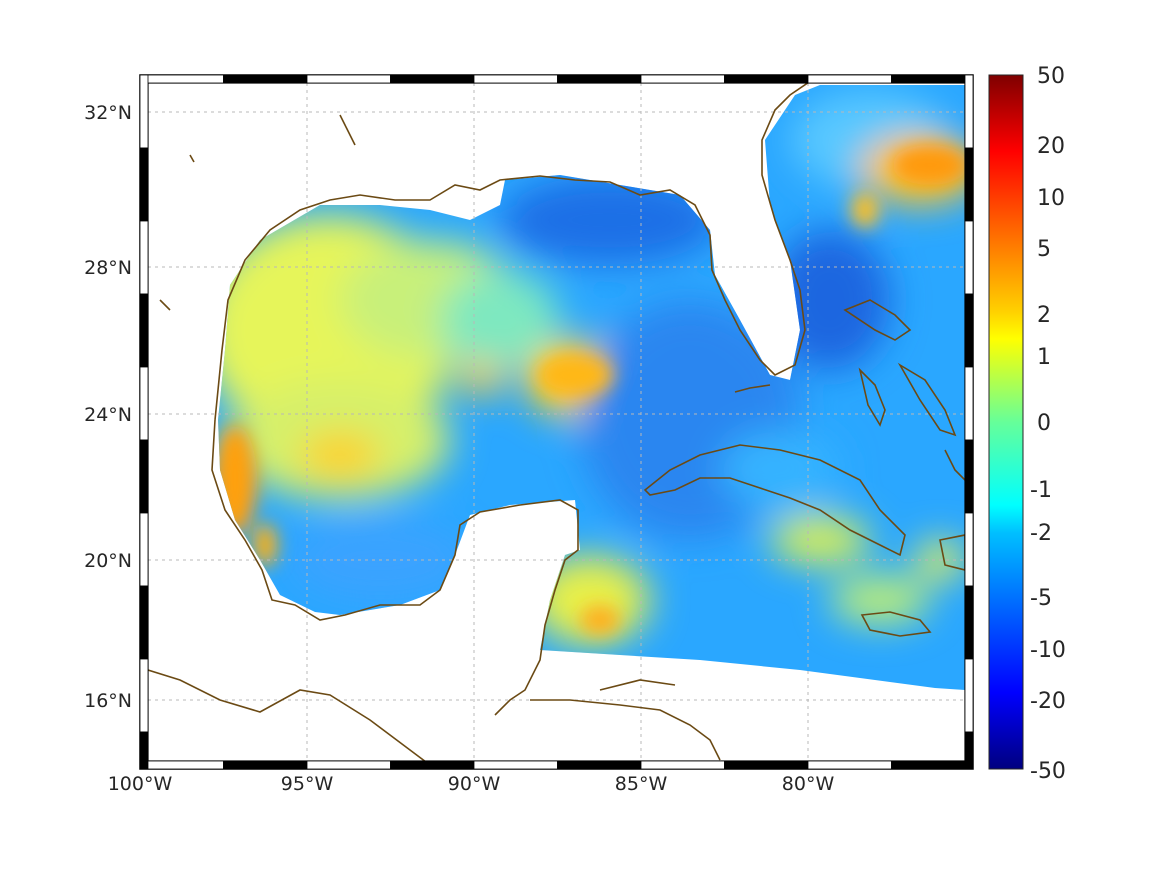 This screenshot has height=875, width=1167. Describe the element at coordinates (1041, 533) in the screenshot. I see `colorbar-label: -2` at that location.